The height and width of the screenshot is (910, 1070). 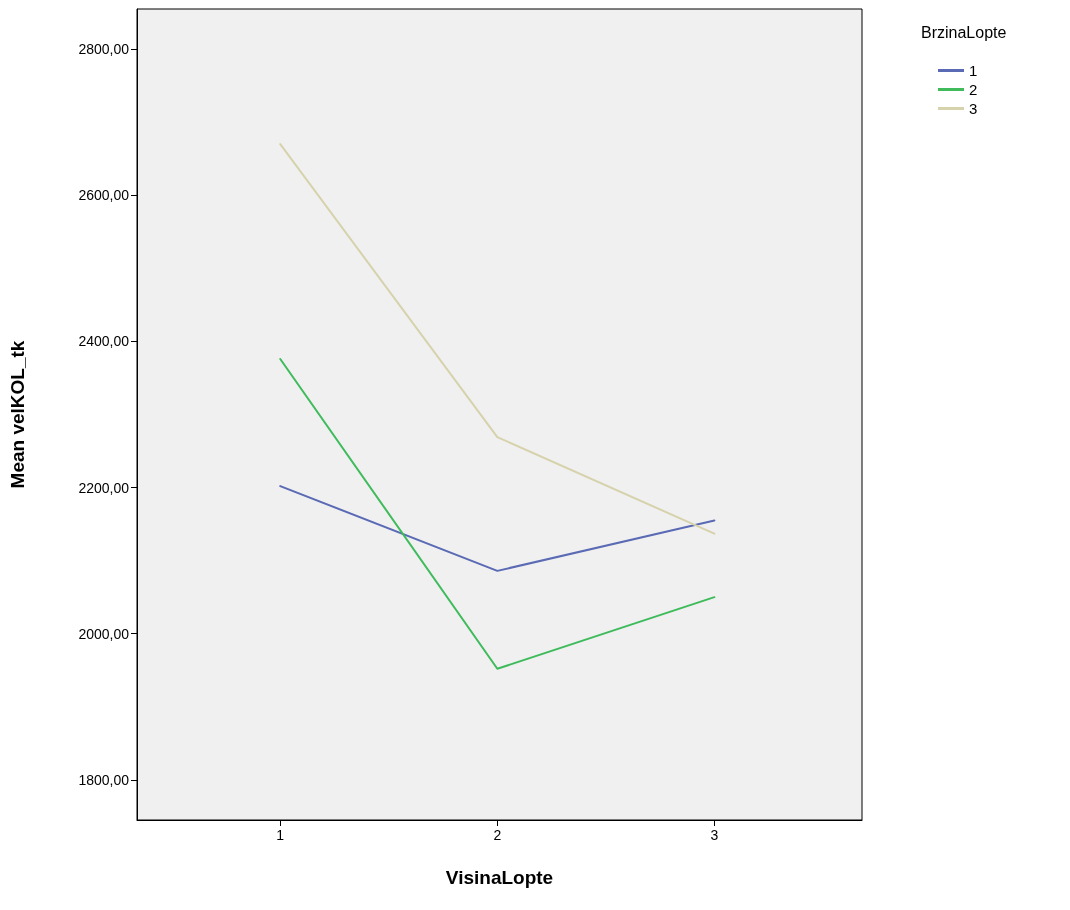 What do you see at coordinates (499, 877) in the screenshot?
I see `x-axis-title: VisinaLopte` at bounding box center [499, 877].